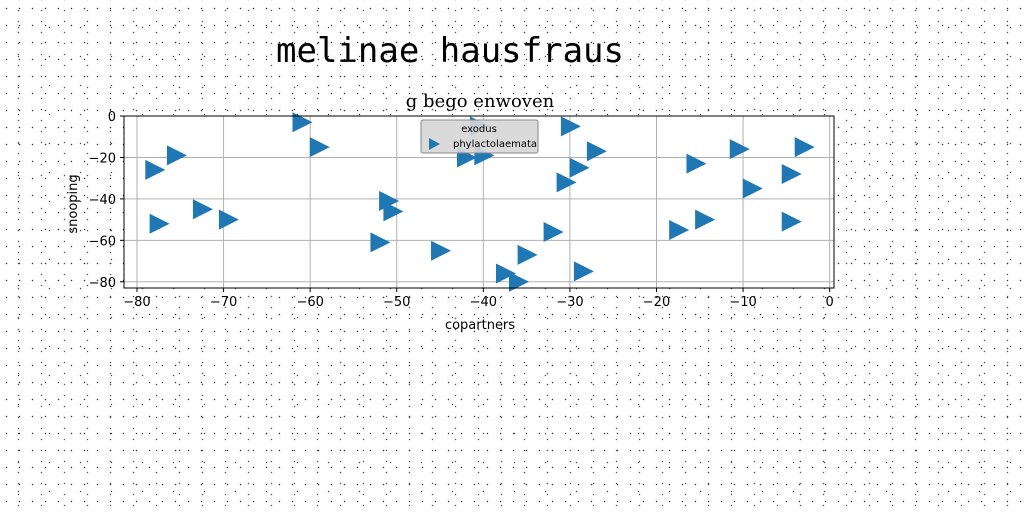 Image resolution: width=1024 pixels, height=512 pixels. What do you see at coordinates (223, 302) in the screenshot?
I see `x-tick-label: −70` at bounding box center [223, 302].